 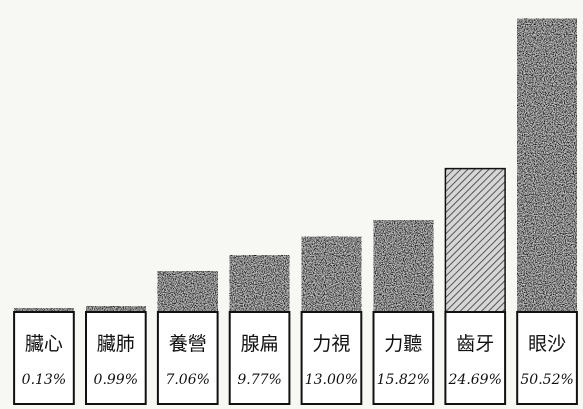 What do you see at coordinates (331, 344) in the screenshot?
I see `category-label-5: 力視` at bounding box center [331, 344].